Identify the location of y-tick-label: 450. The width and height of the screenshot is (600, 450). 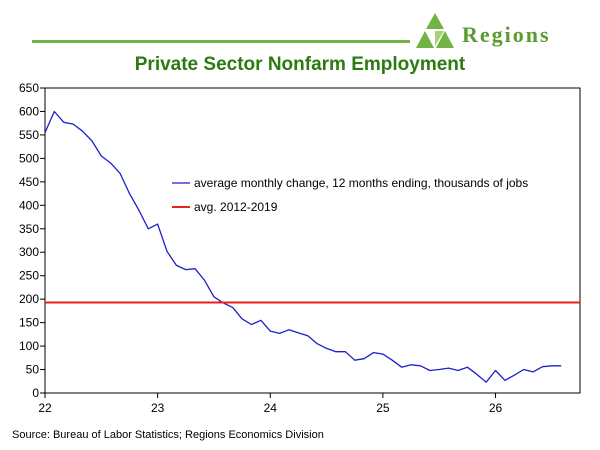
(29, 182).